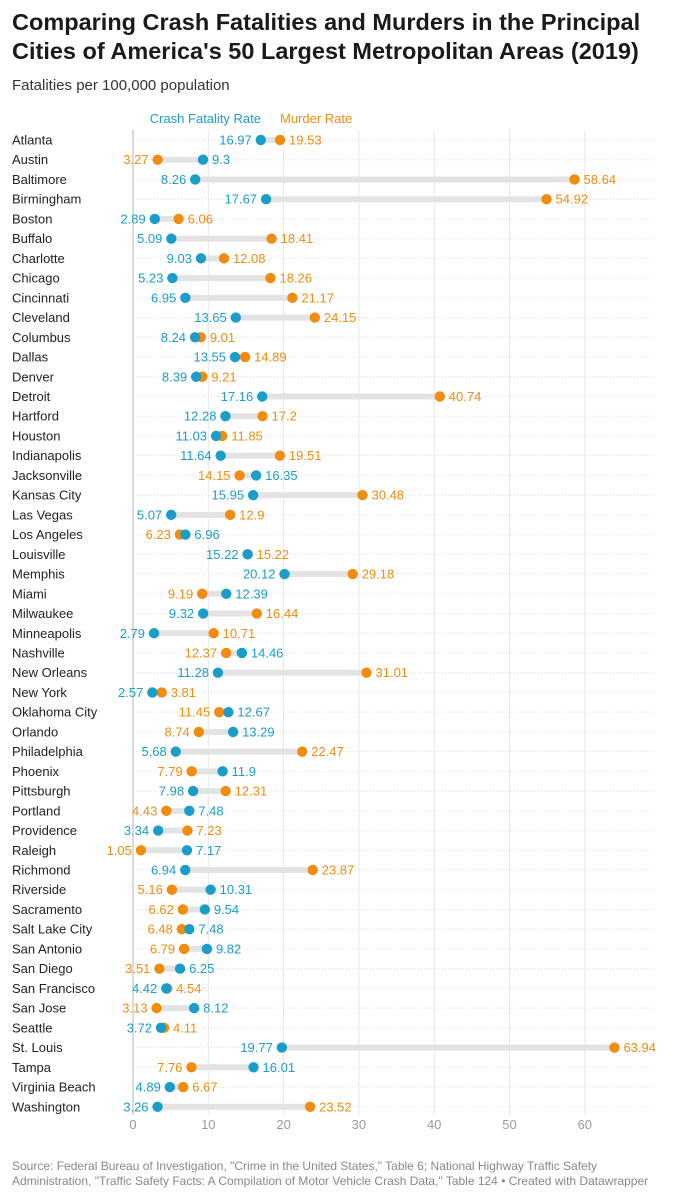  Describe the element at coordinates (132, 889) in the screenshot. I see `data-row: Riverside 5.16 10.31` at that location.